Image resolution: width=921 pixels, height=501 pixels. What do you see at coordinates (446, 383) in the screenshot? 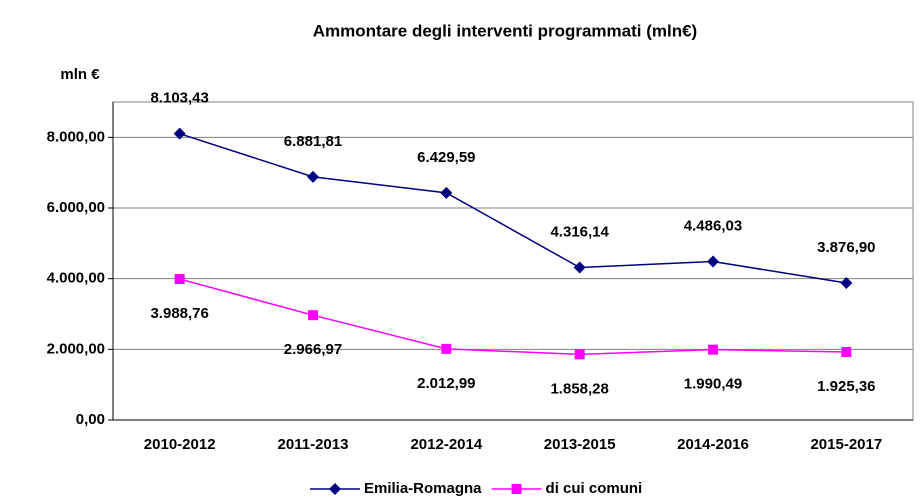
I see `data-label: 2.012,99` at bounding box center [446, 383].